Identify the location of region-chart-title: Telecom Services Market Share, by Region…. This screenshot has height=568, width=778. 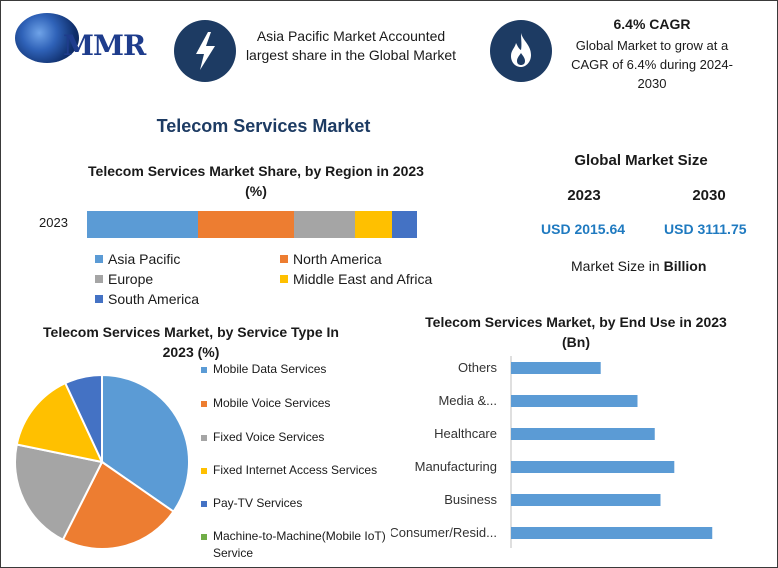
(256, 181).